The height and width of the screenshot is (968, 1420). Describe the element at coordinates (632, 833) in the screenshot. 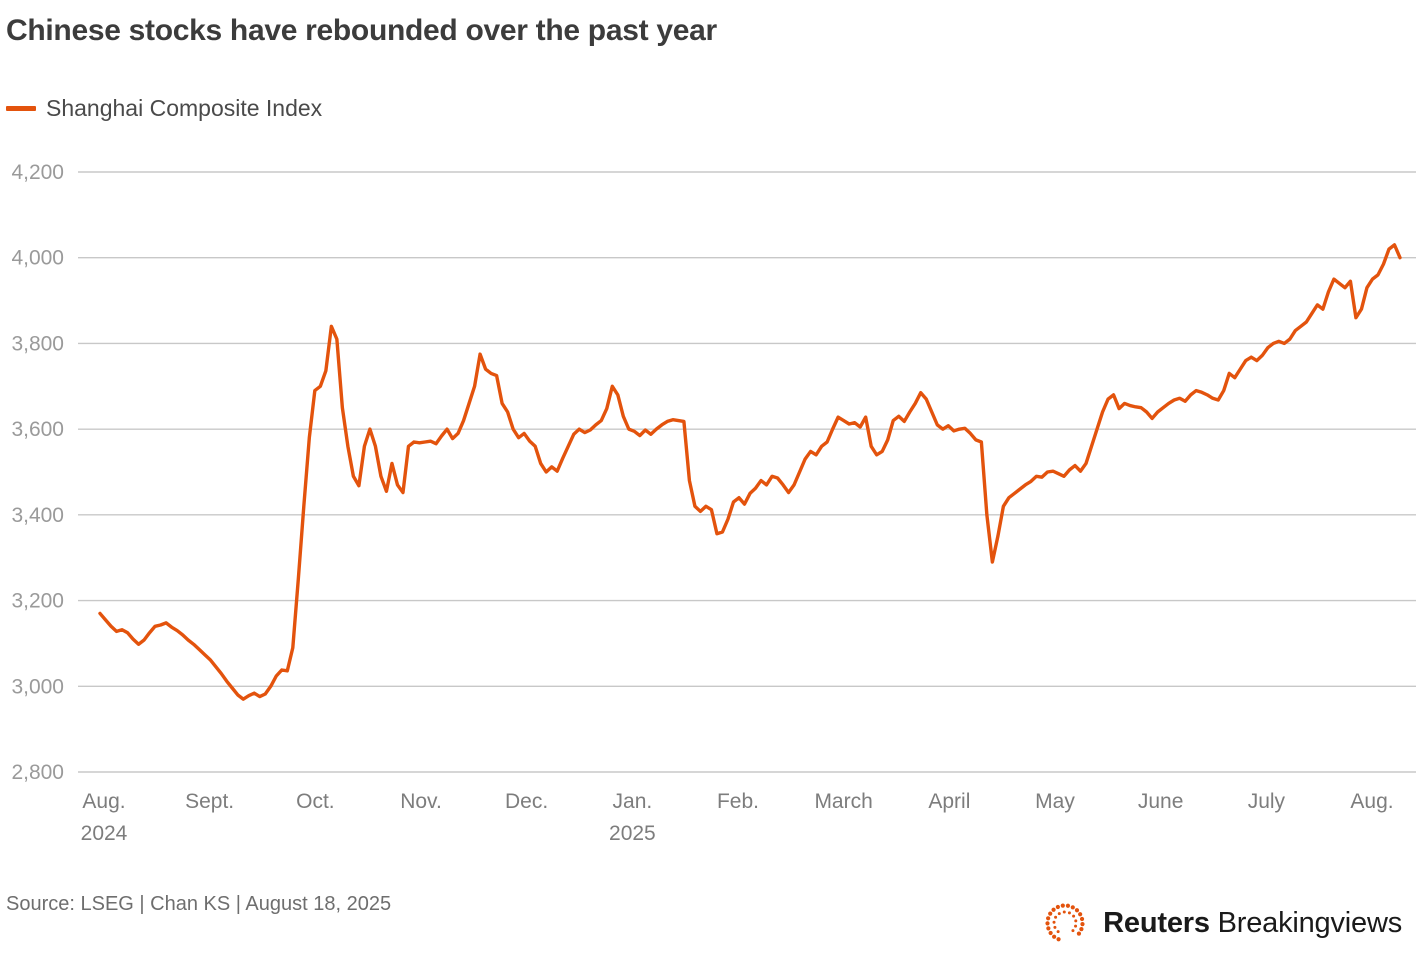

I see `x-axis-tick-label-year: 2025` at that location.